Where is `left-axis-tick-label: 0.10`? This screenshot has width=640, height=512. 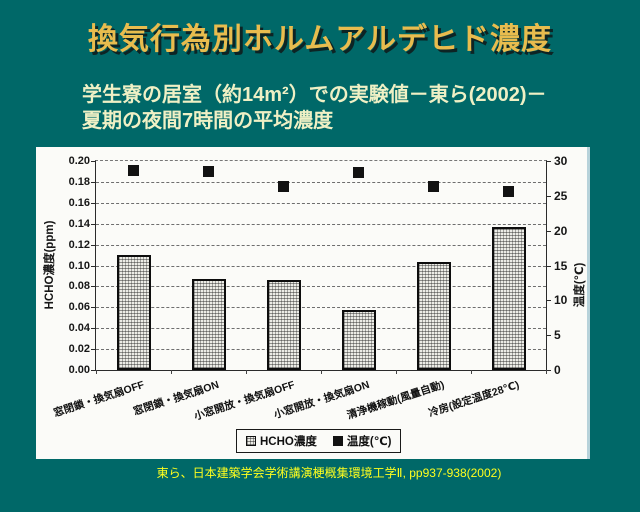
left-axis-tick-label: 0.10 is located at coordinates (79, 265).